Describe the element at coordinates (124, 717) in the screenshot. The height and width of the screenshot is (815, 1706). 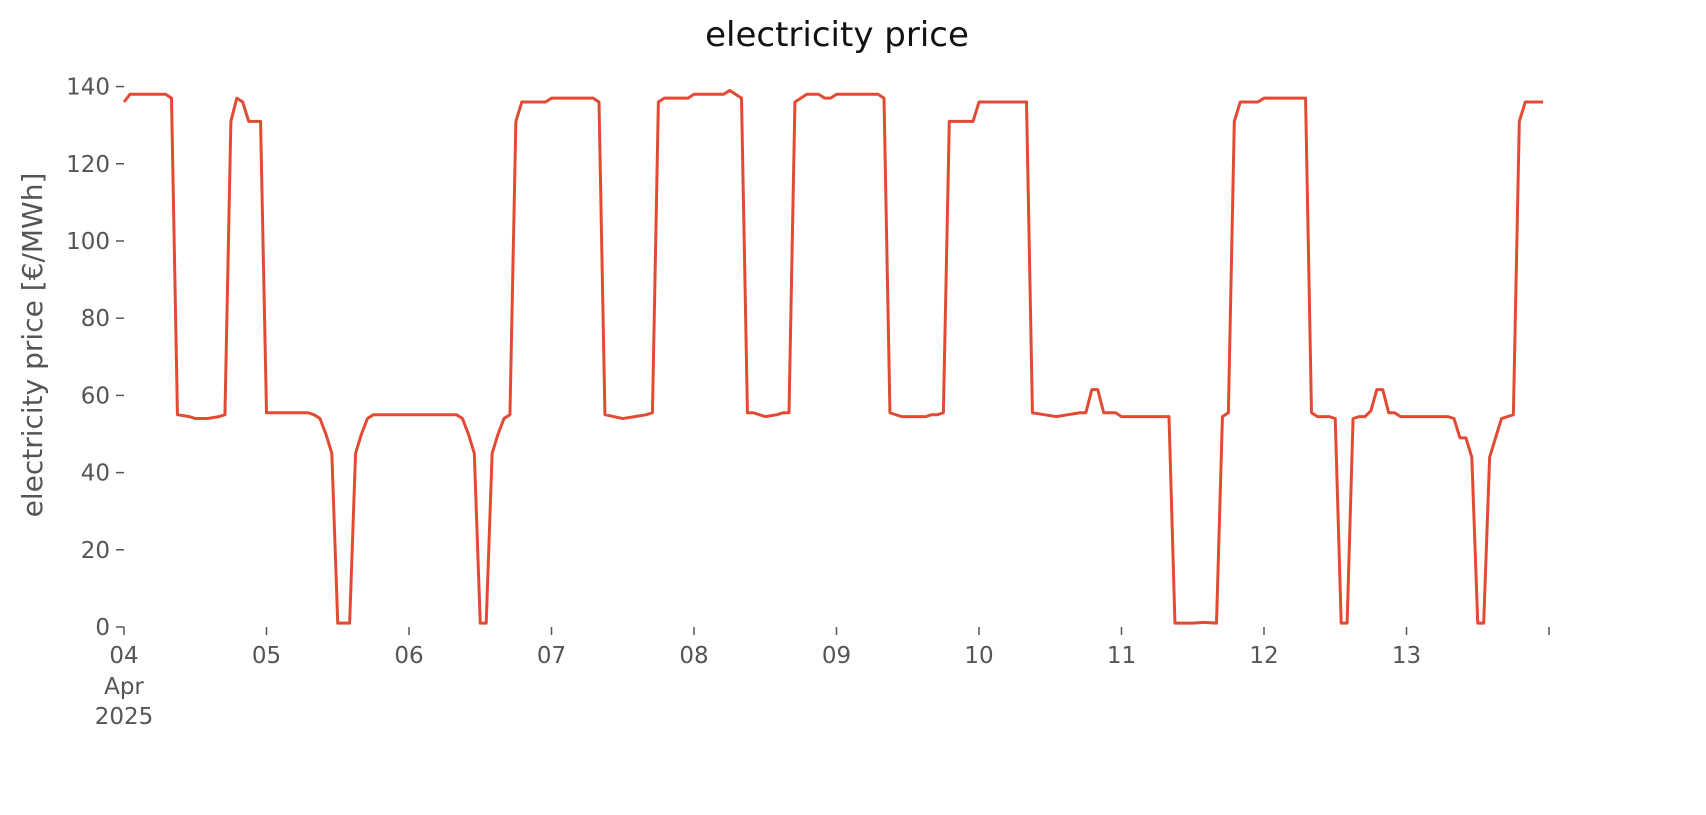
I see `x-year-label: 2025` at that location.